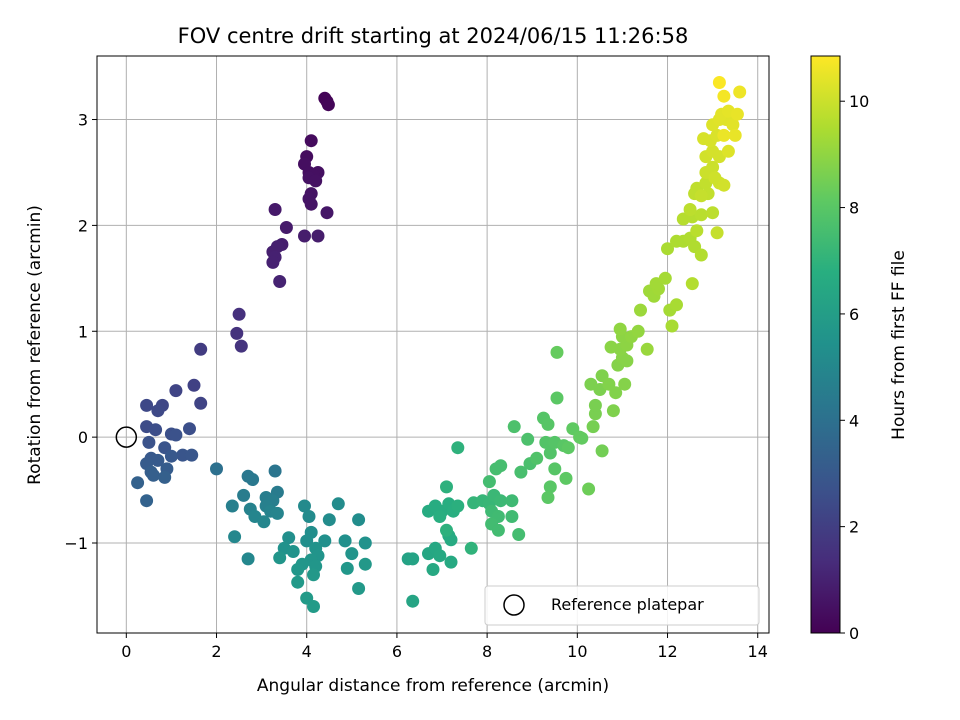  Describe the element at coordinates (216, 651) in the screenshot. I see `x-tick-label: 2` at that location.